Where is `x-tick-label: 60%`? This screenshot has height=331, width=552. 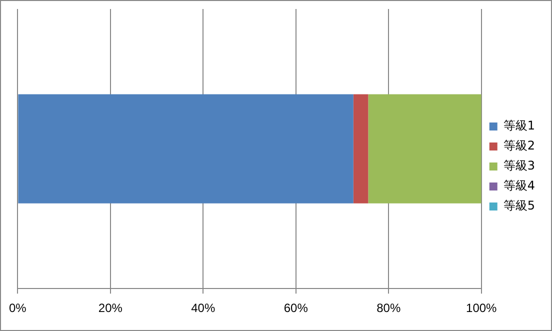
x-tick-label: 60% is located at coordinates (296, 308).